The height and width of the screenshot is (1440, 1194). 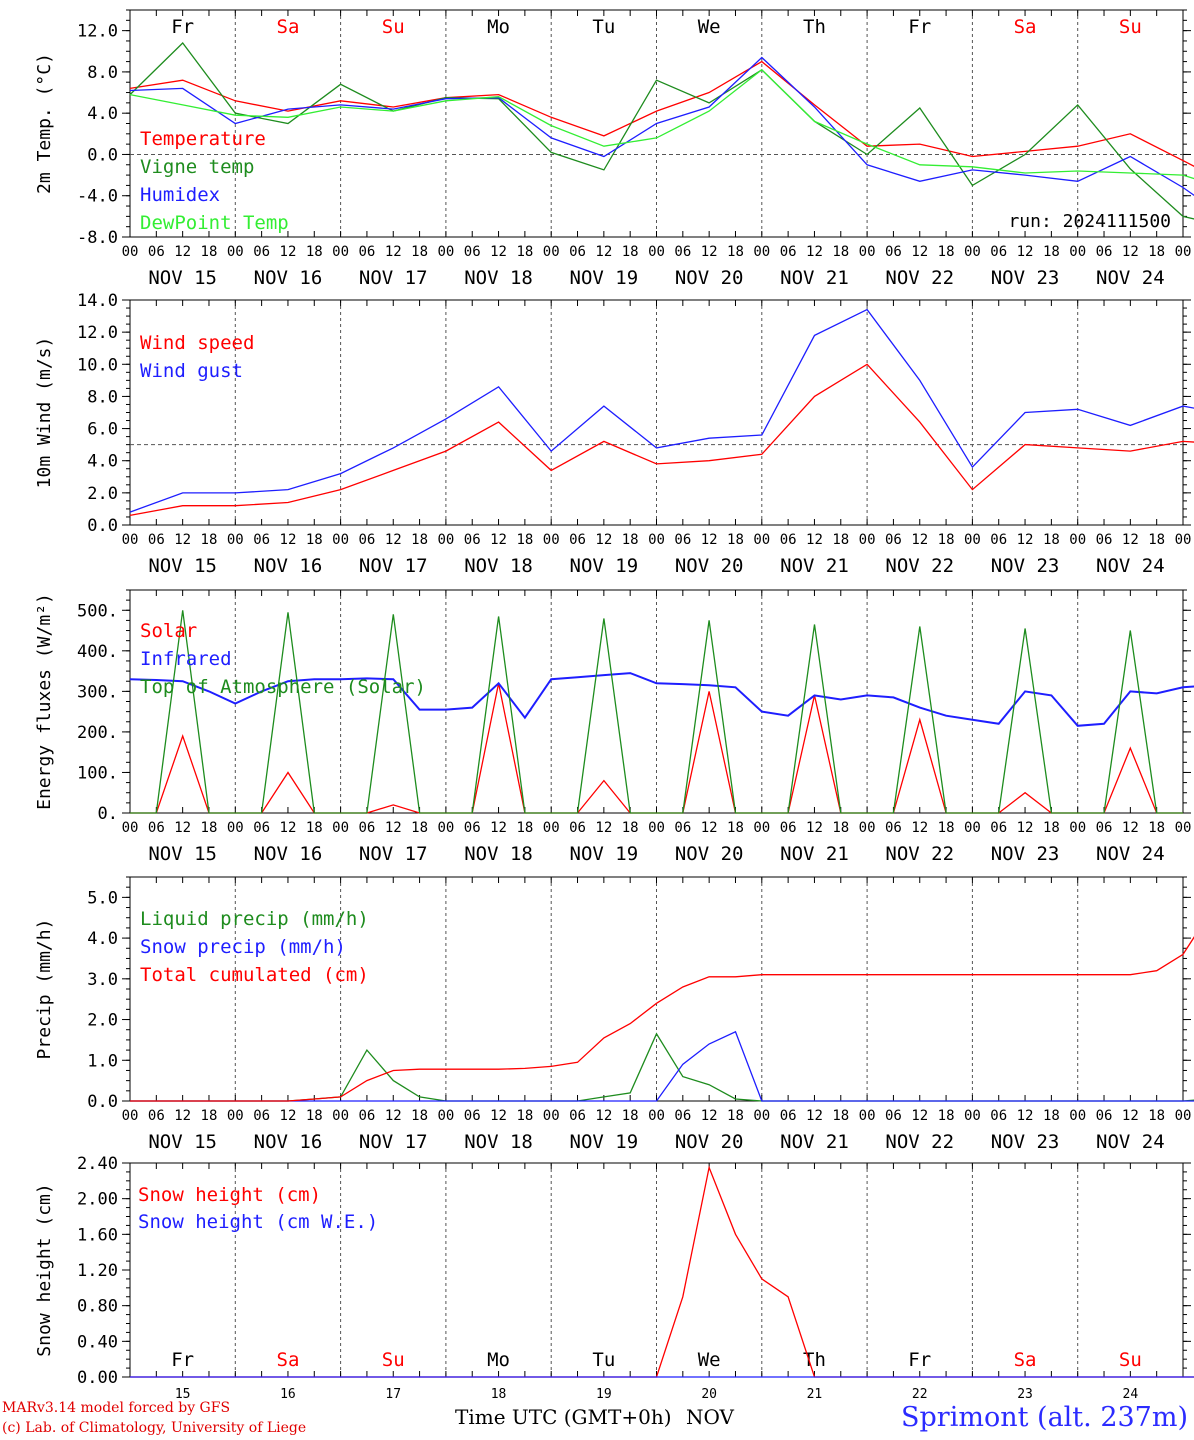 I want to click on legend-entry: Liquid precip (mm/h), so click(x=254, y=919).